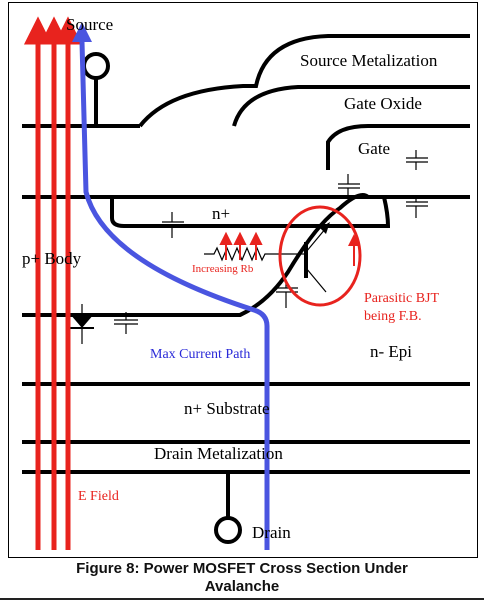  I want to click on source-metal-label: Source Metalization, so click(369, 60).